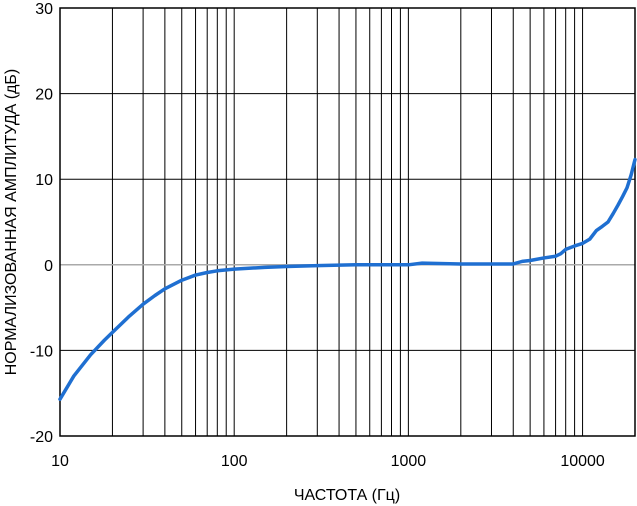 The width and height of the screenshot is (637, 506). I want to click on x-tick-label: 10, so click(60, 461).